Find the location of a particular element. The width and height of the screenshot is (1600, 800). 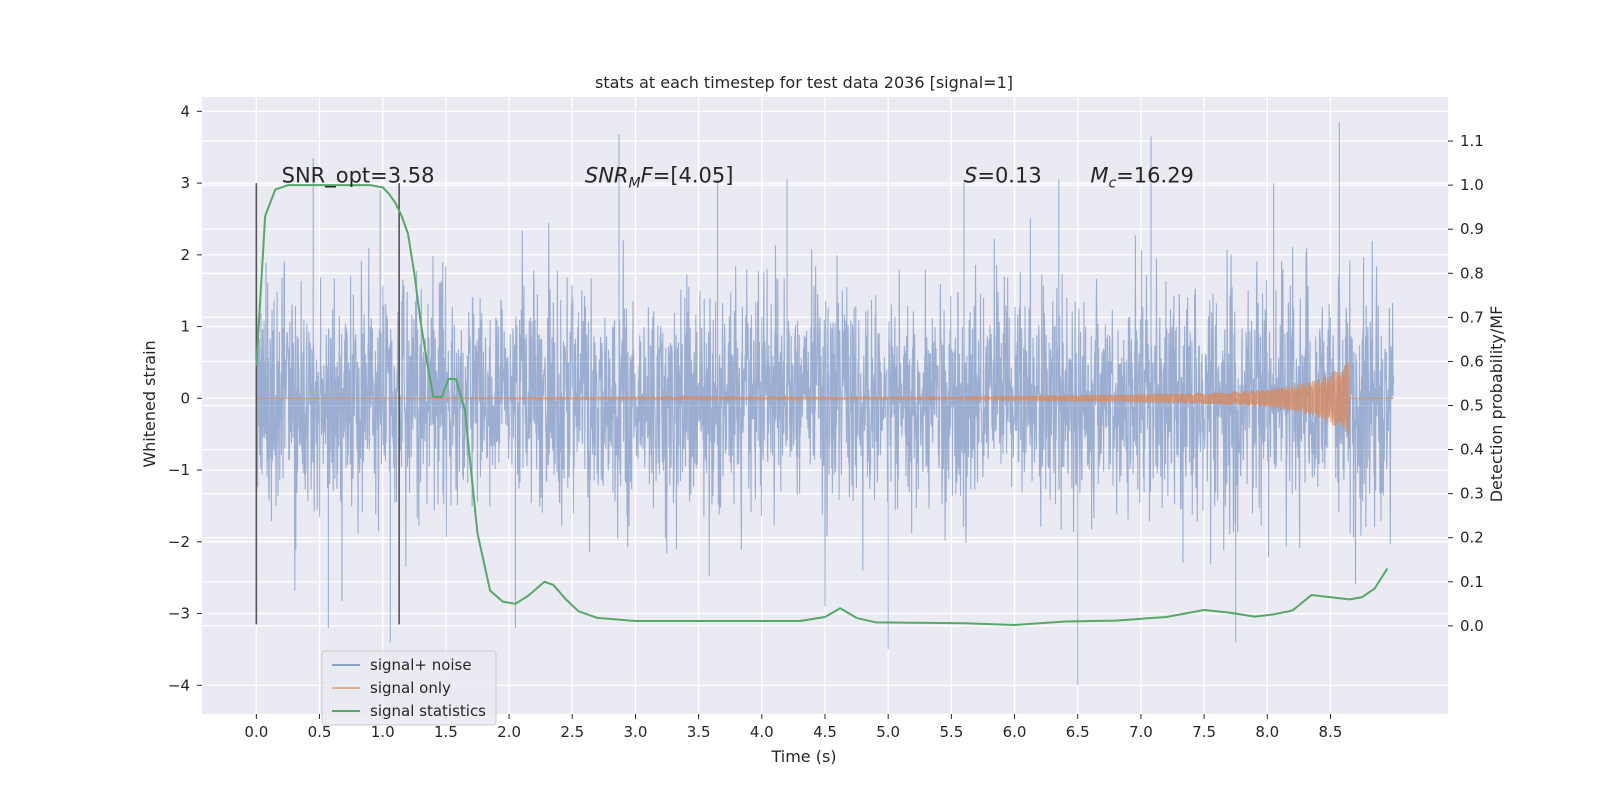

y-left-tick-label: −3 is located at coordinates (179, 614).